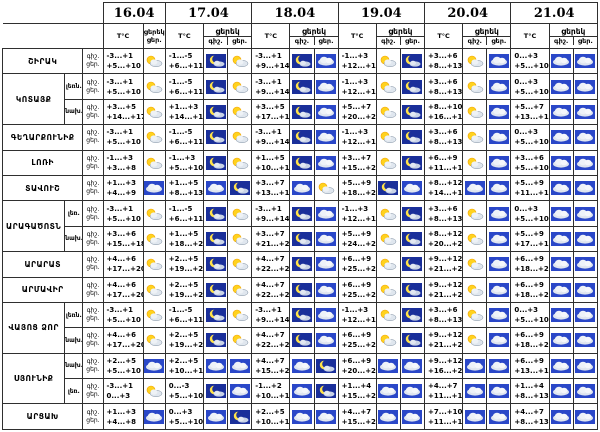 This screenshot has height=432, width=600. What do you see at coordinates (271, 366) in the screenshot?
I see `temperature-cell: +4...+7+15...+20` at bounding box center [271, 366].